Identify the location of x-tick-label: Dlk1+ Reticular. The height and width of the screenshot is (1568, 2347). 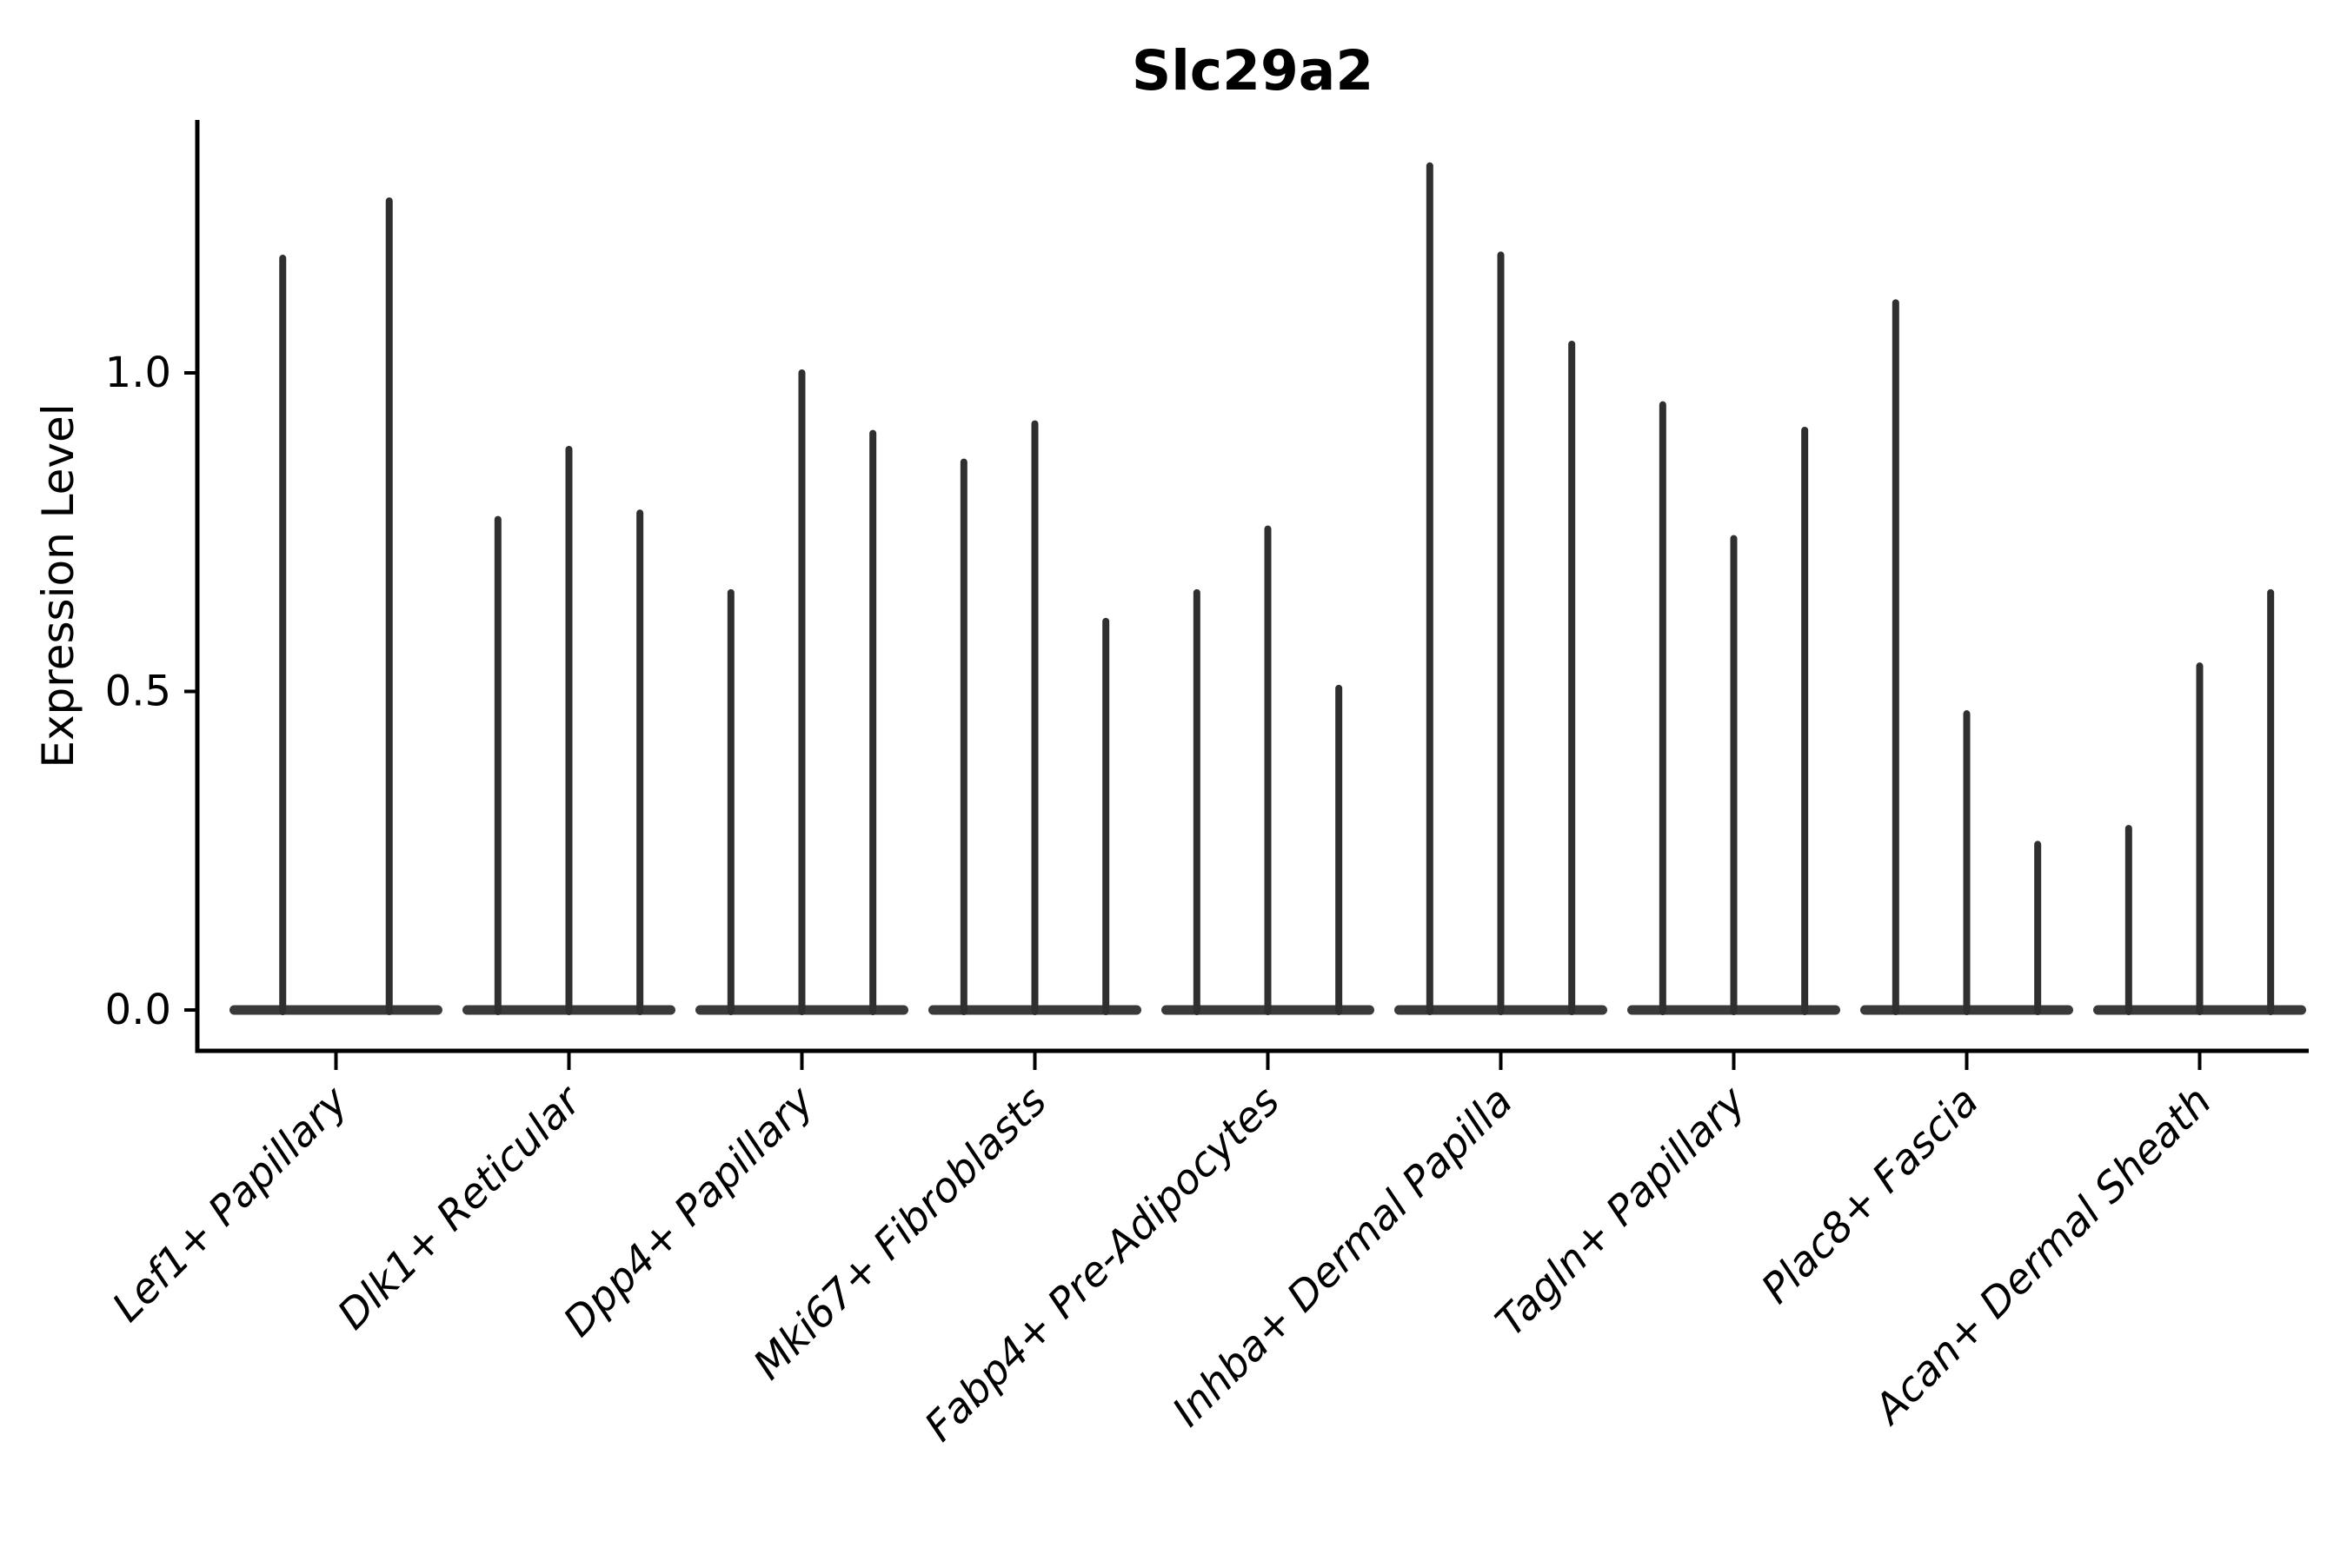
(460, 1207).